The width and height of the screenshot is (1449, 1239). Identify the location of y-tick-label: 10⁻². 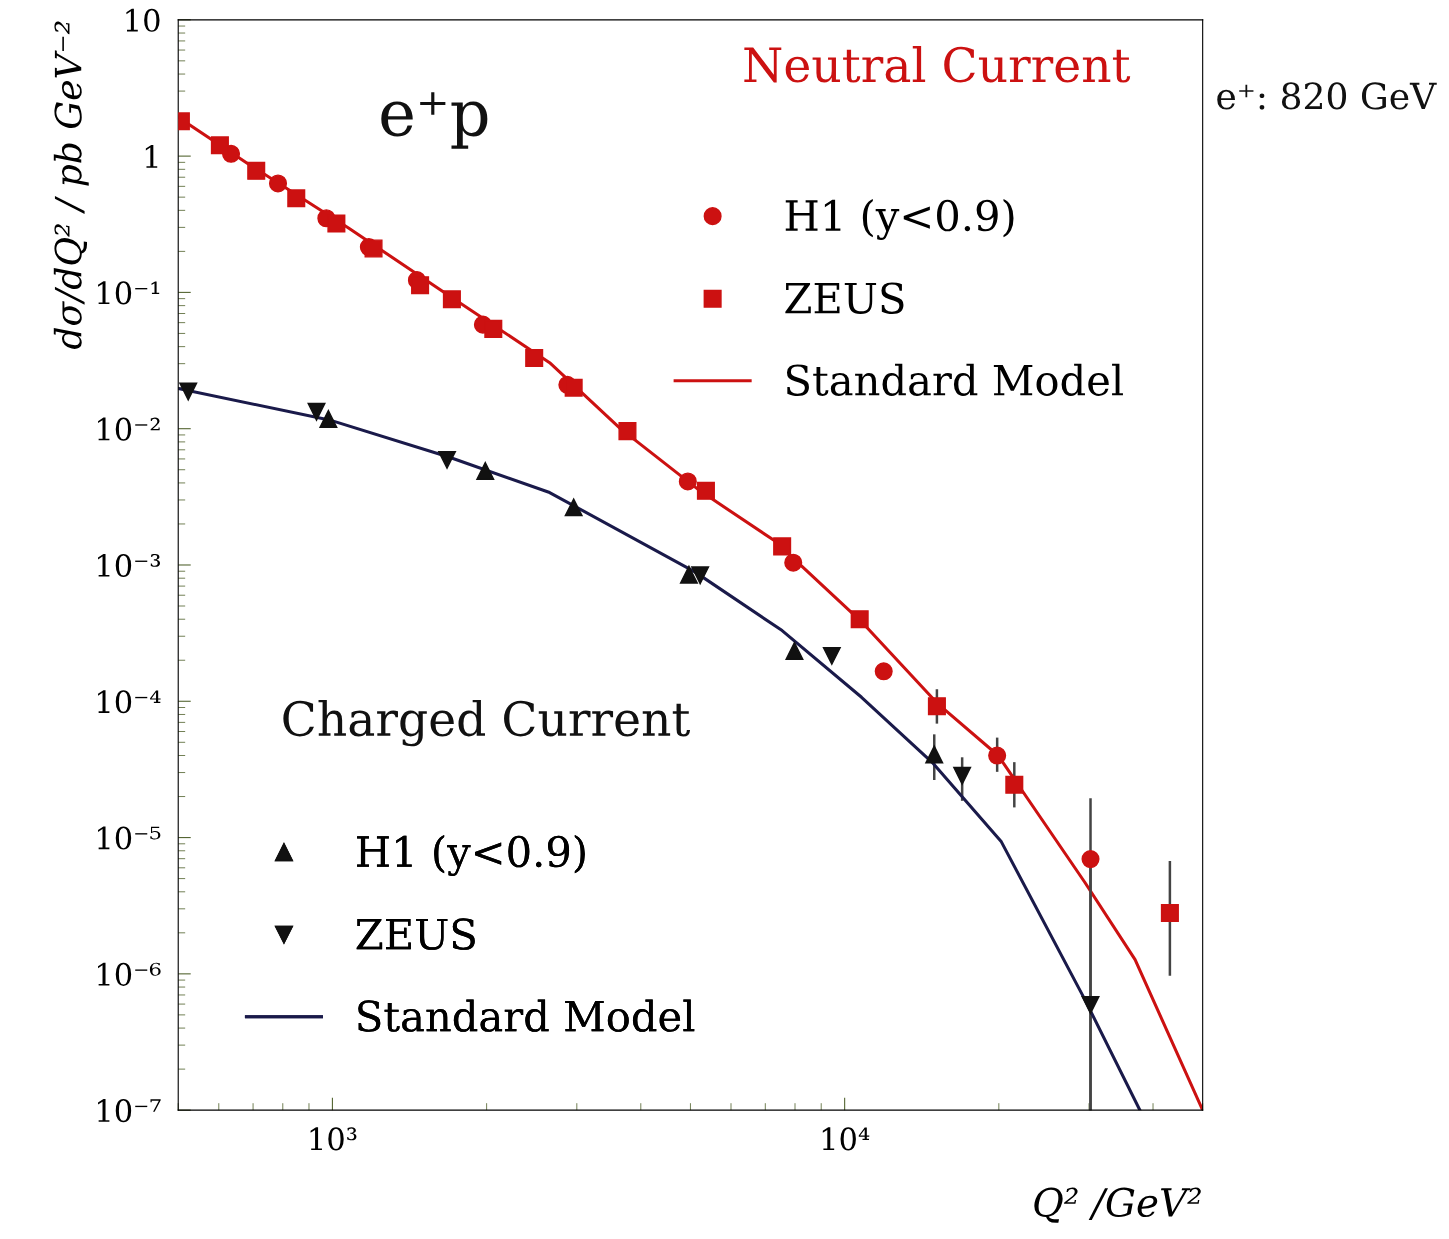
(129, 429).